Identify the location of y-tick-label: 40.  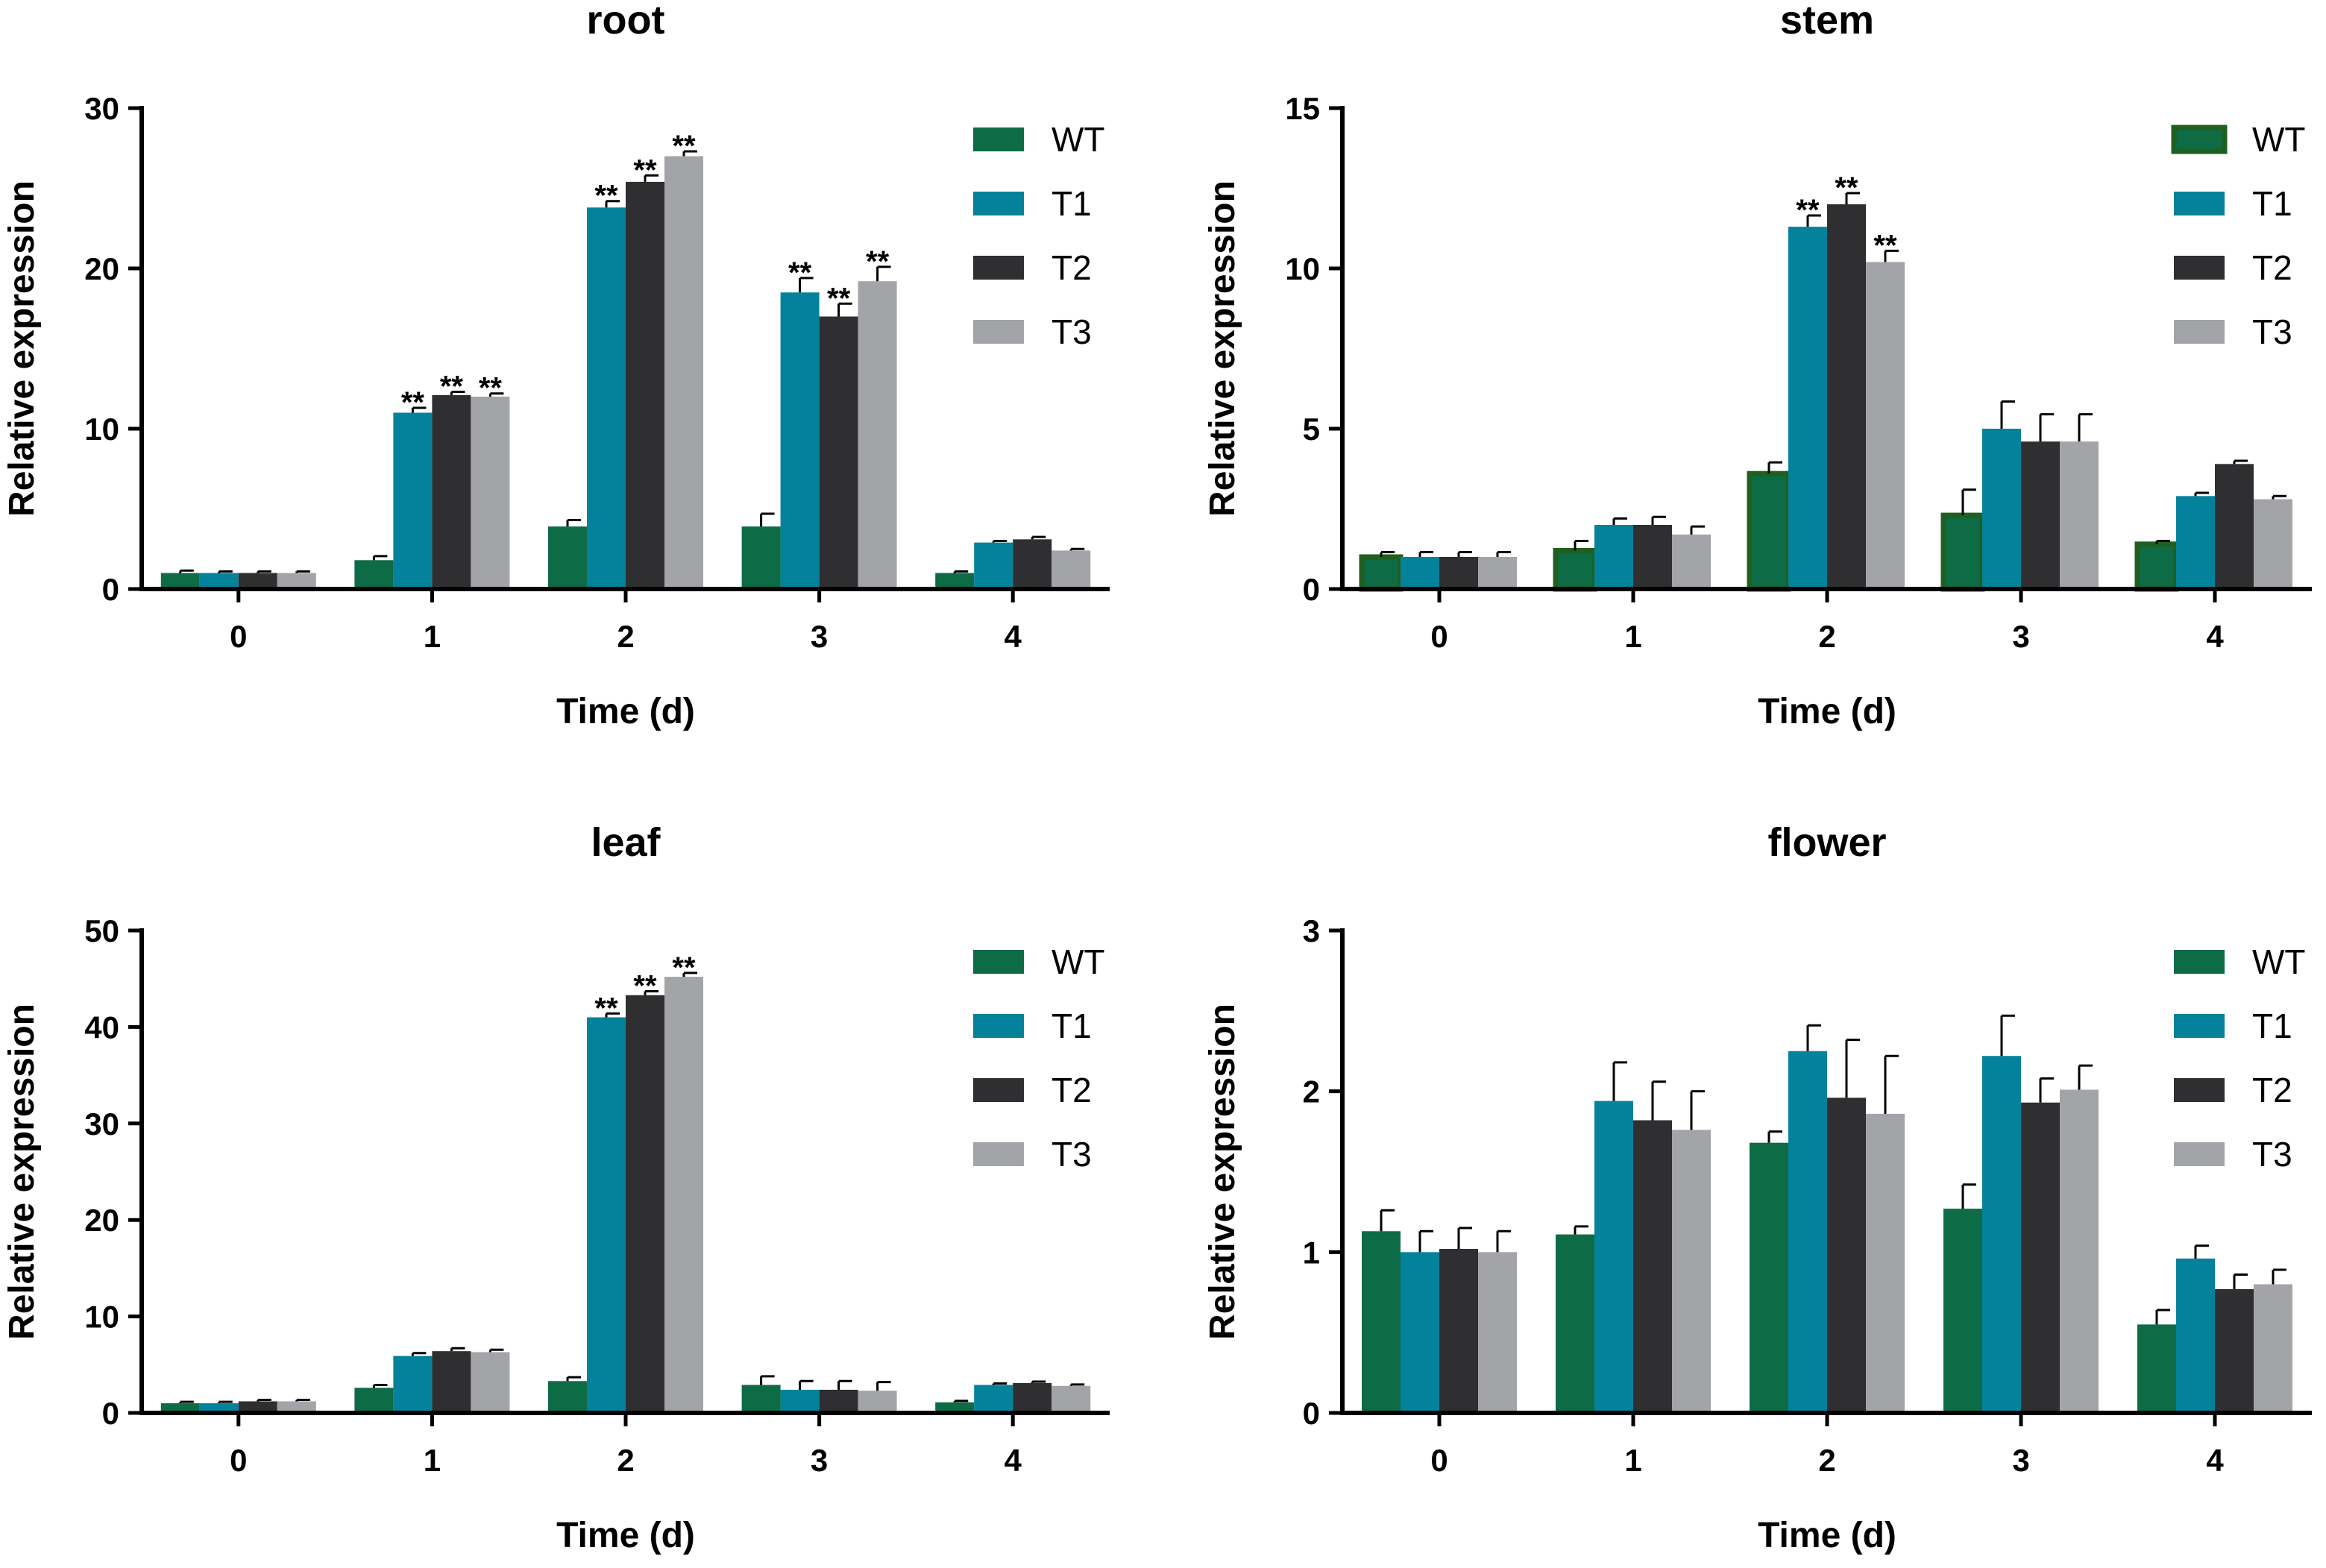
(101, 1027).